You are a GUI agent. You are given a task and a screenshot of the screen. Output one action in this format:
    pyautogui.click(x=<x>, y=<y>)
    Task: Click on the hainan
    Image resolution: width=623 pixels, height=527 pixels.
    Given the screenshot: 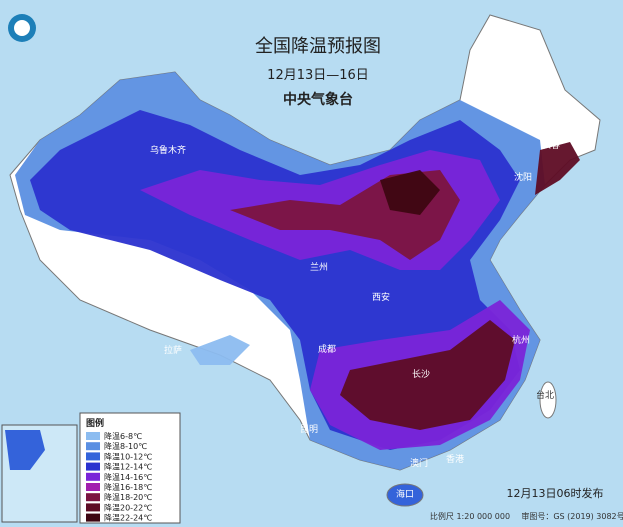 What is the action you would take?
    pyautogui.click(x=405, y=495)
    